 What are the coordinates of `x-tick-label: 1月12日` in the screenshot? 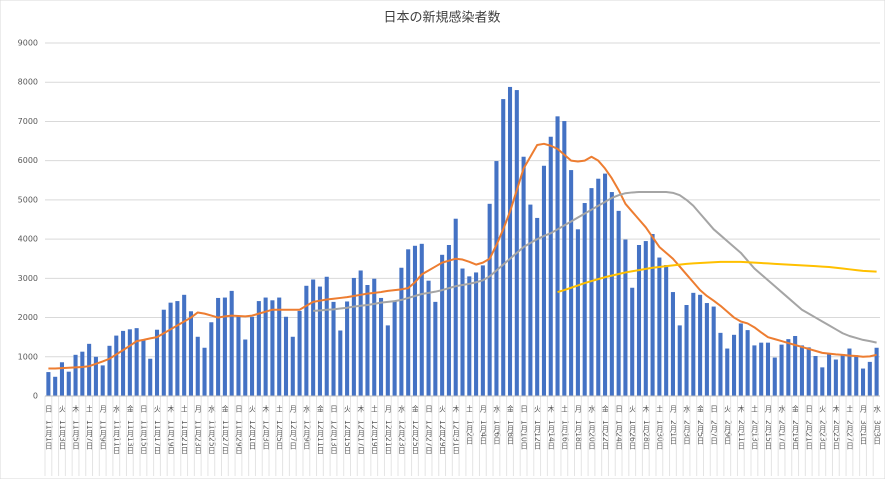 It's located at (537, 435).